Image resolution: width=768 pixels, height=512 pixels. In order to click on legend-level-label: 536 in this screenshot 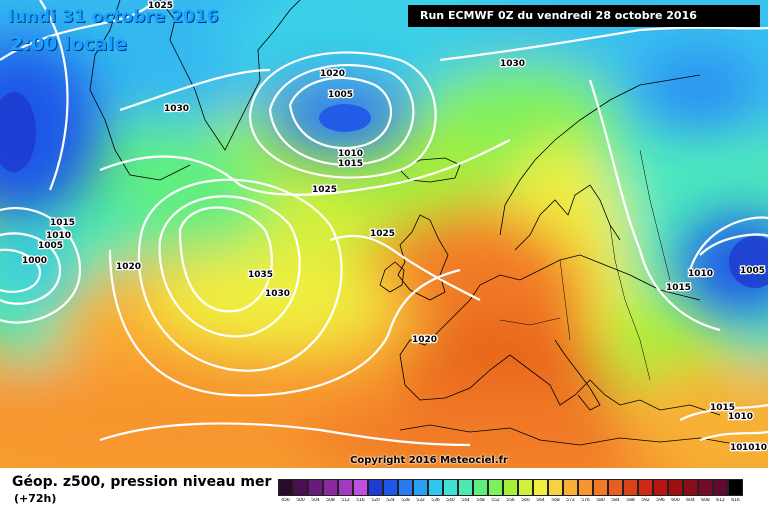, I will do `click(435, 500)`.